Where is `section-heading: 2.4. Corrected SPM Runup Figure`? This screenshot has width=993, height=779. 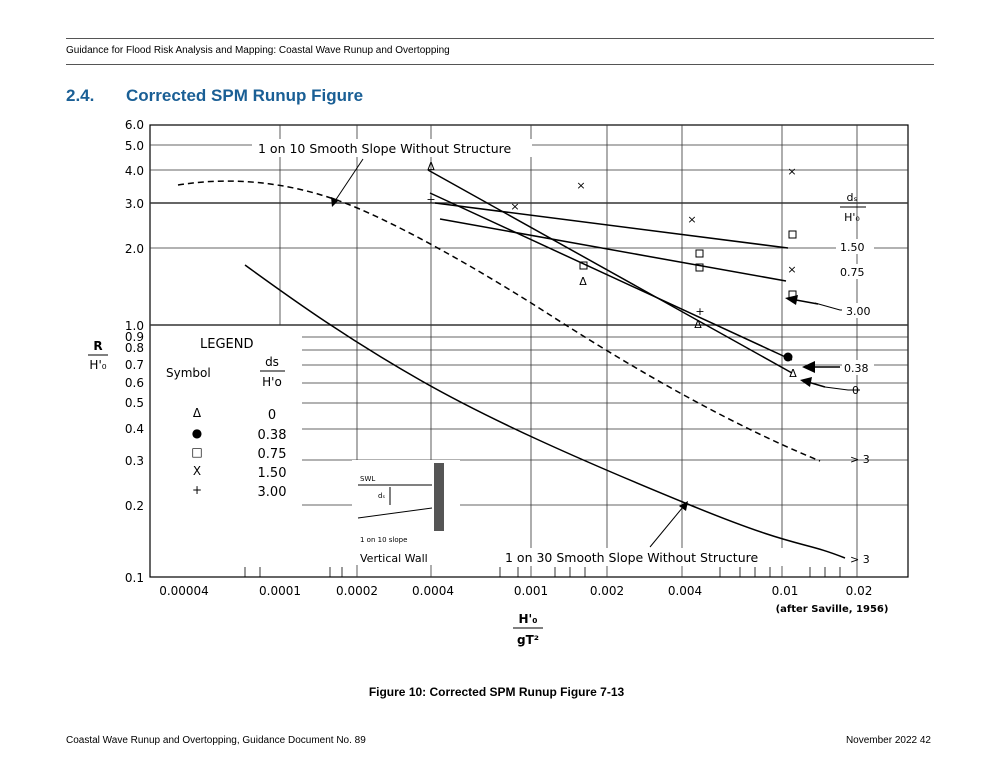 section-heading: 2.4. Corrected SPM Runup Figure is located at coordinates (214, 96).